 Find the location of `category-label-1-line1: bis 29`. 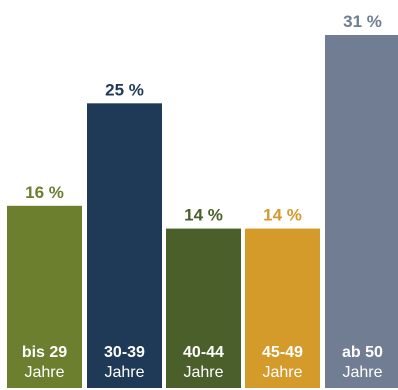

category-label-1-line1: bis 29 is located at coordinates (44, 352).